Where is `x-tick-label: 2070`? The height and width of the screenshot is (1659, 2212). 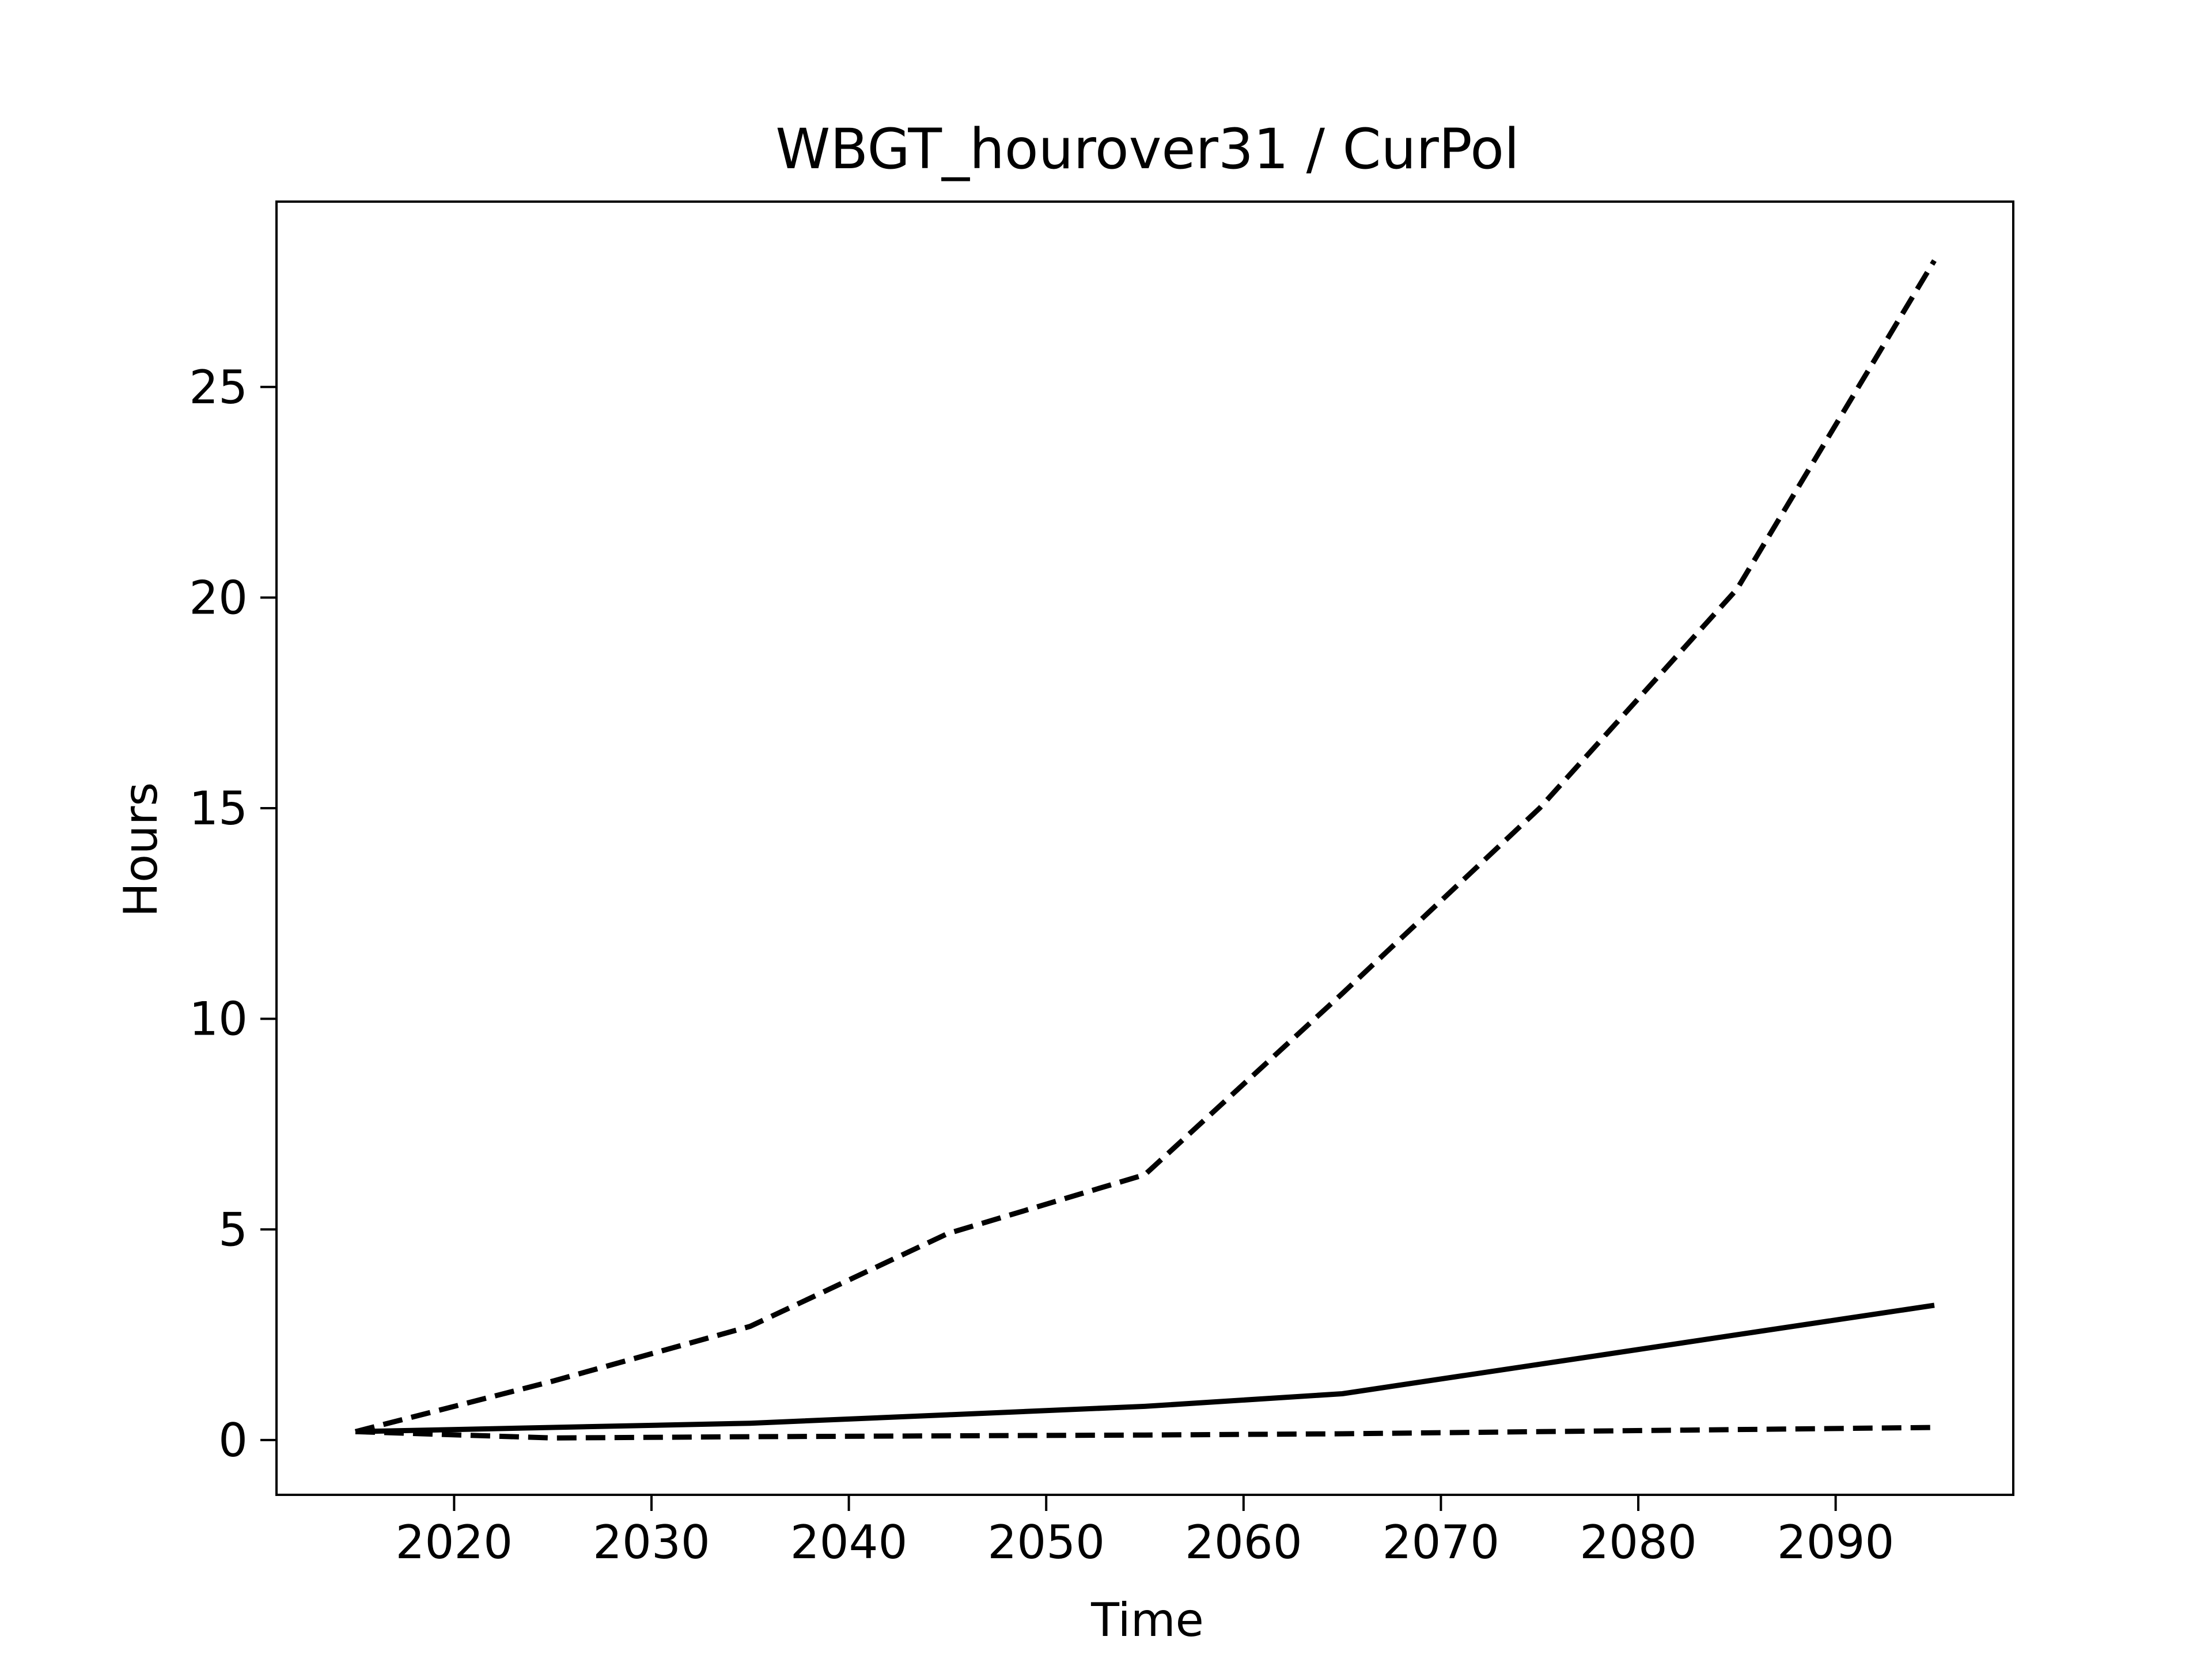 x-tick-label: 2070 is located at coordinates (1441, 1542).